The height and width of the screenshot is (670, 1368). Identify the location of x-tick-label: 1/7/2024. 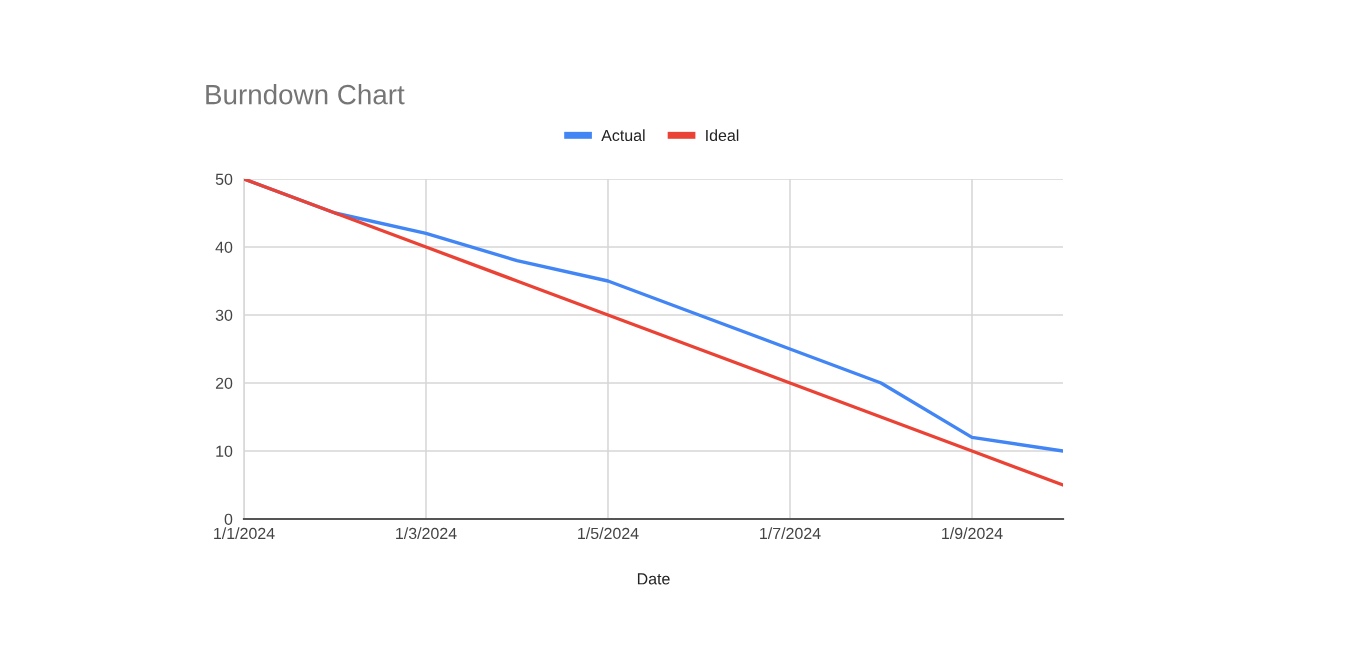
(790, 533).